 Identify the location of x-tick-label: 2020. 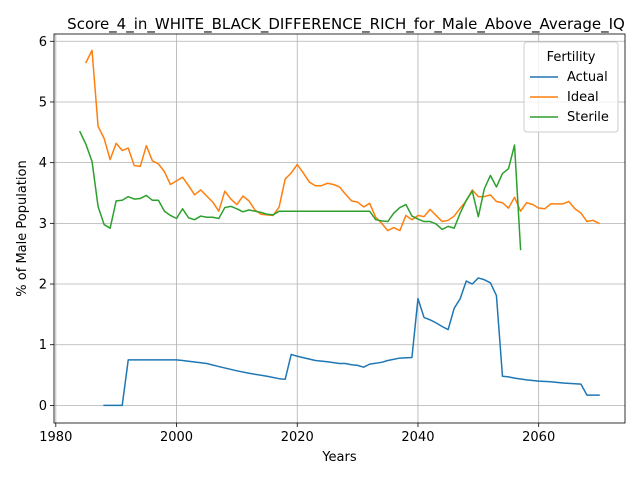
(297, 437).